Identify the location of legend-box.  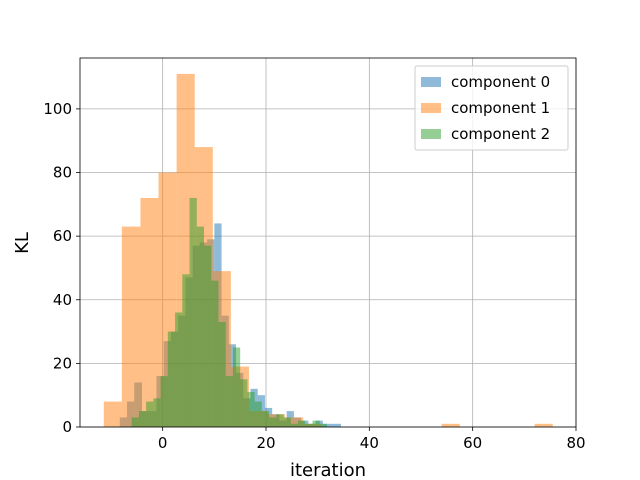
(491, 108).